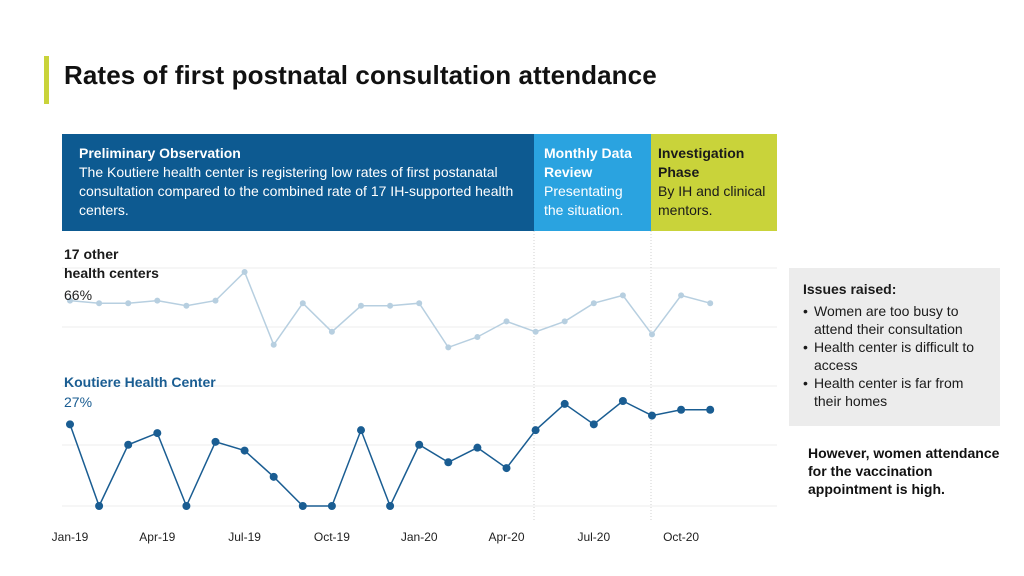 This screenshot has height=576, width=1024. I want to click on series-value-koutiere: 27%, so click(78, 402).